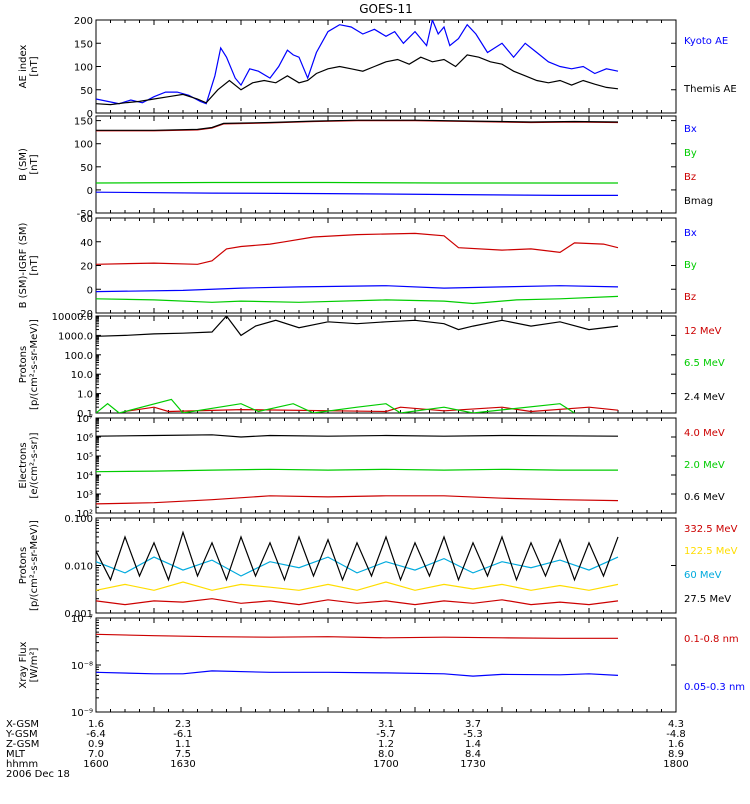  I want to click on x-tick-label: 2.3, so click(183, 724).